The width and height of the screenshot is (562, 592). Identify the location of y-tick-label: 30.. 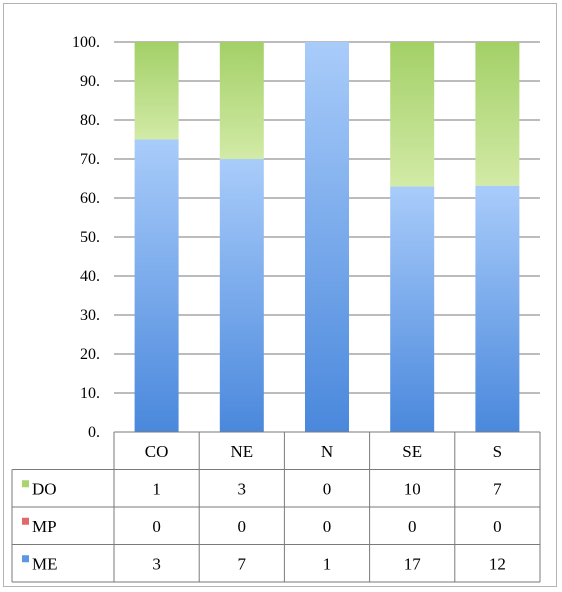
(90, 315).